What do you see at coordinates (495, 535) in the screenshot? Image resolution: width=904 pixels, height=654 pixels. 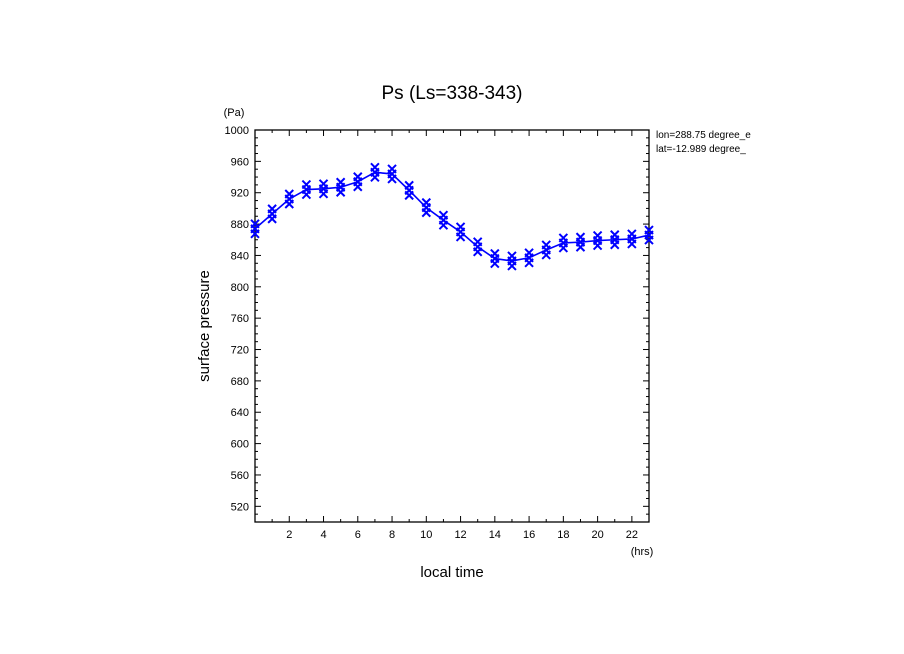 I see `x-tick-label: 14` at bounding box center [495, 535].